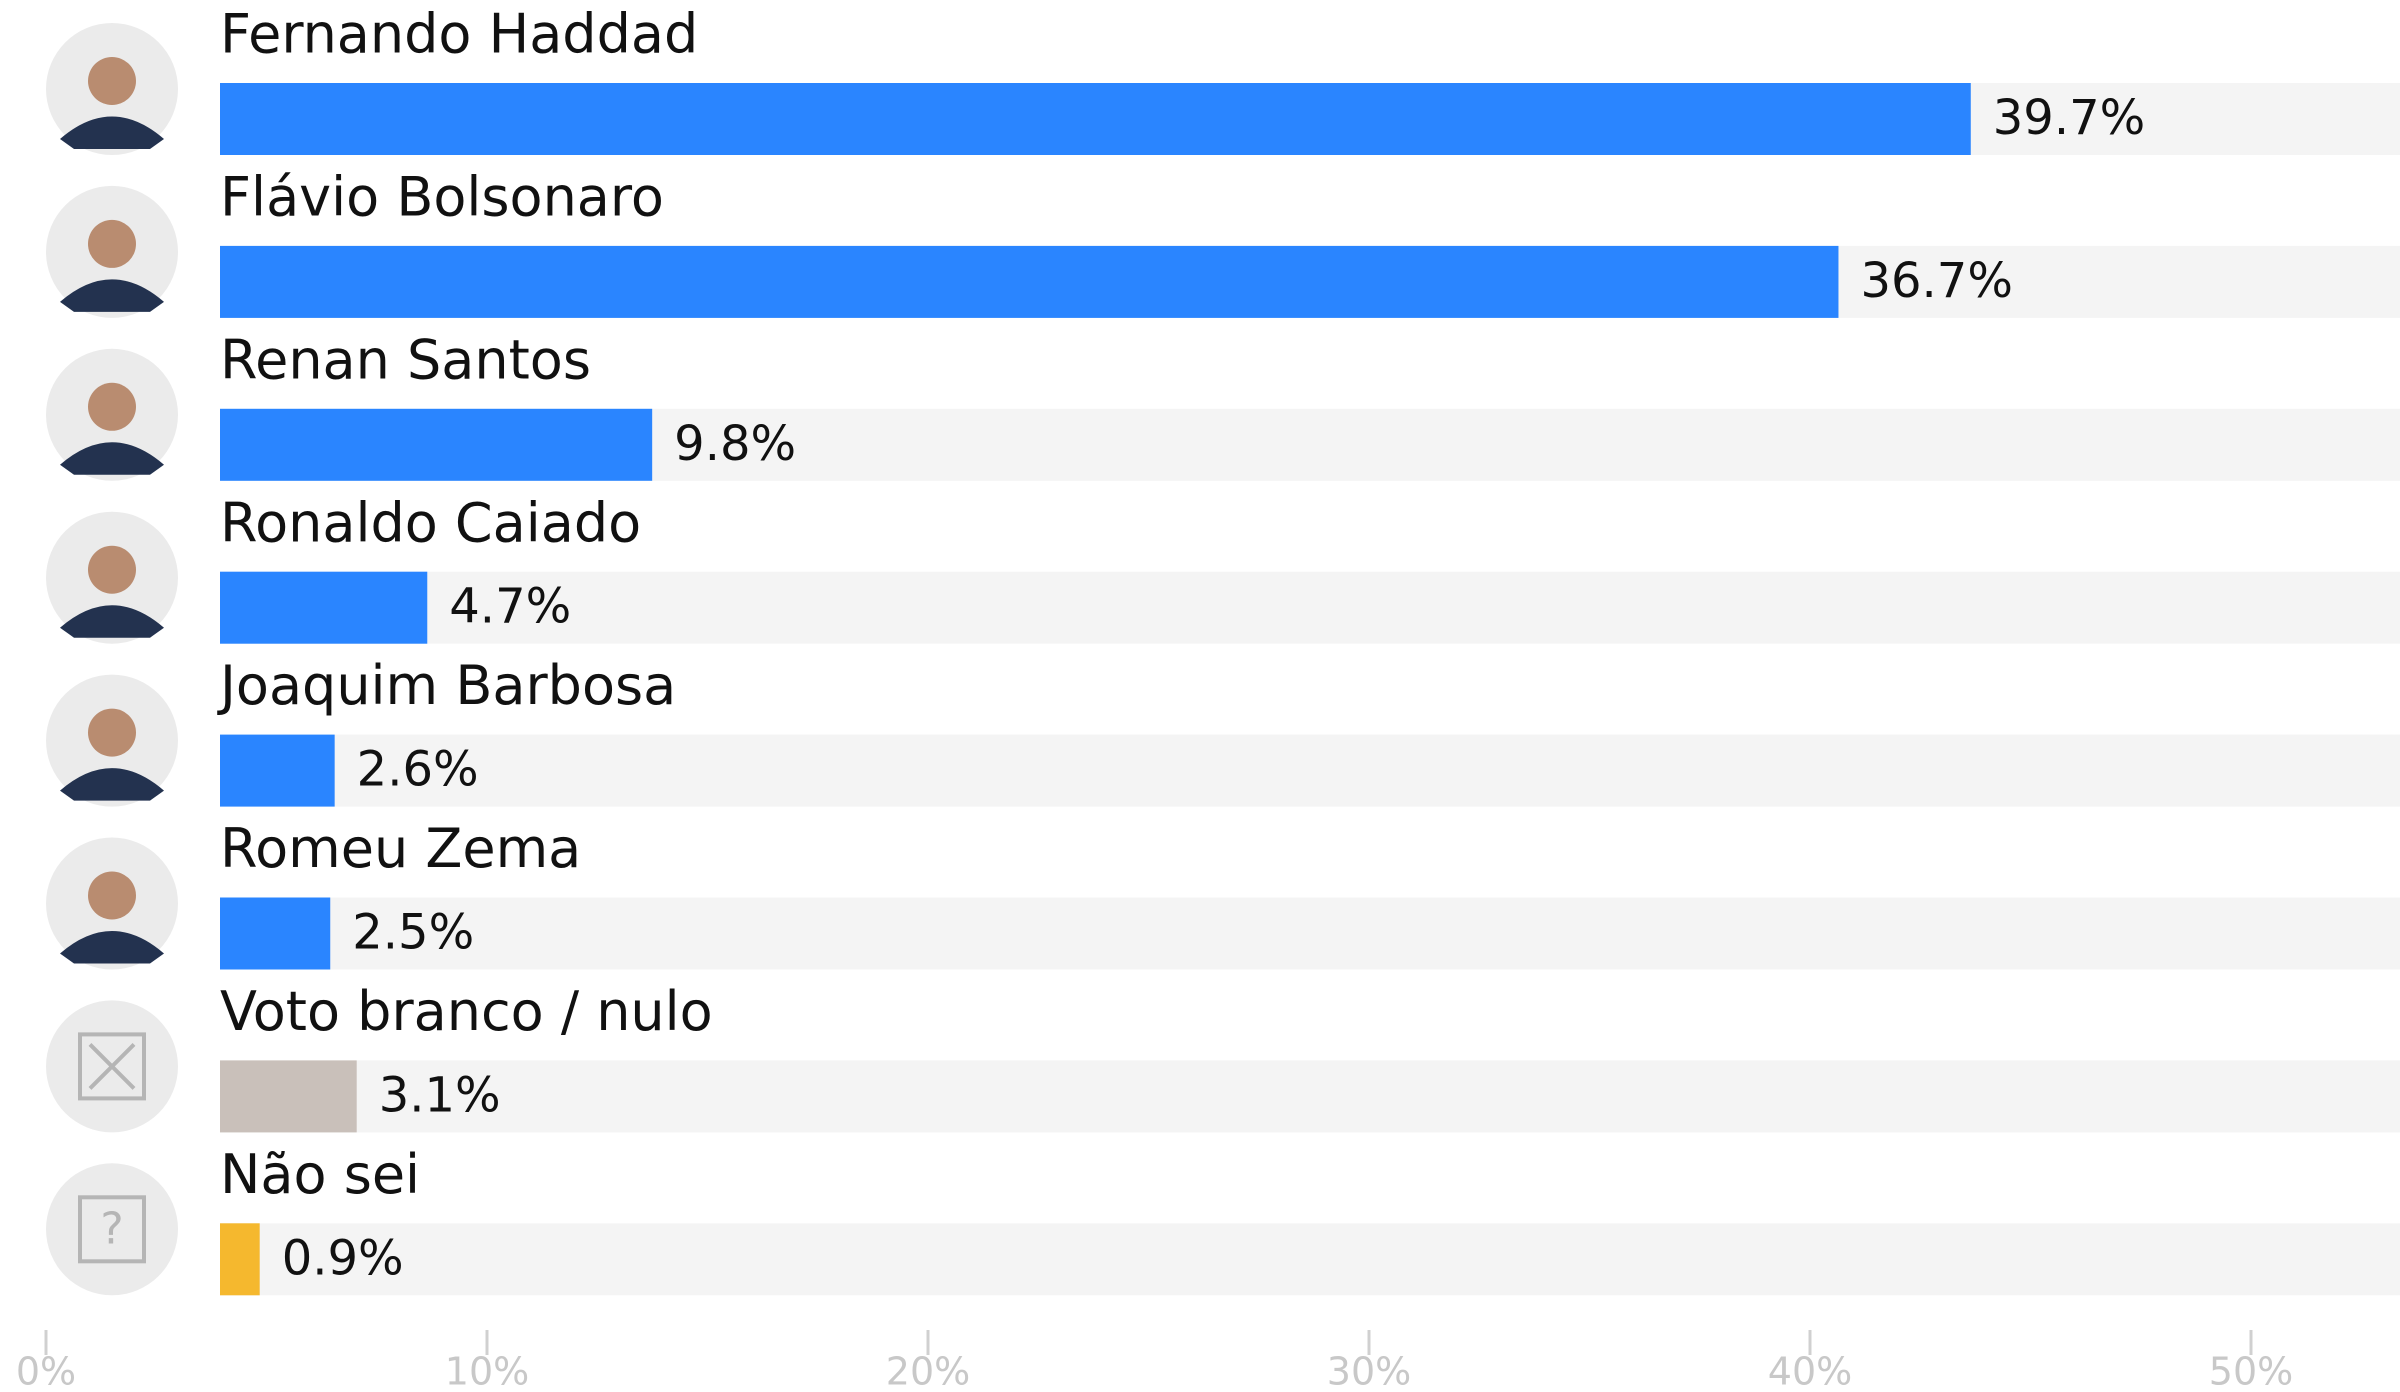  I want to click on value-label: 2.5%, so click(413, 933).